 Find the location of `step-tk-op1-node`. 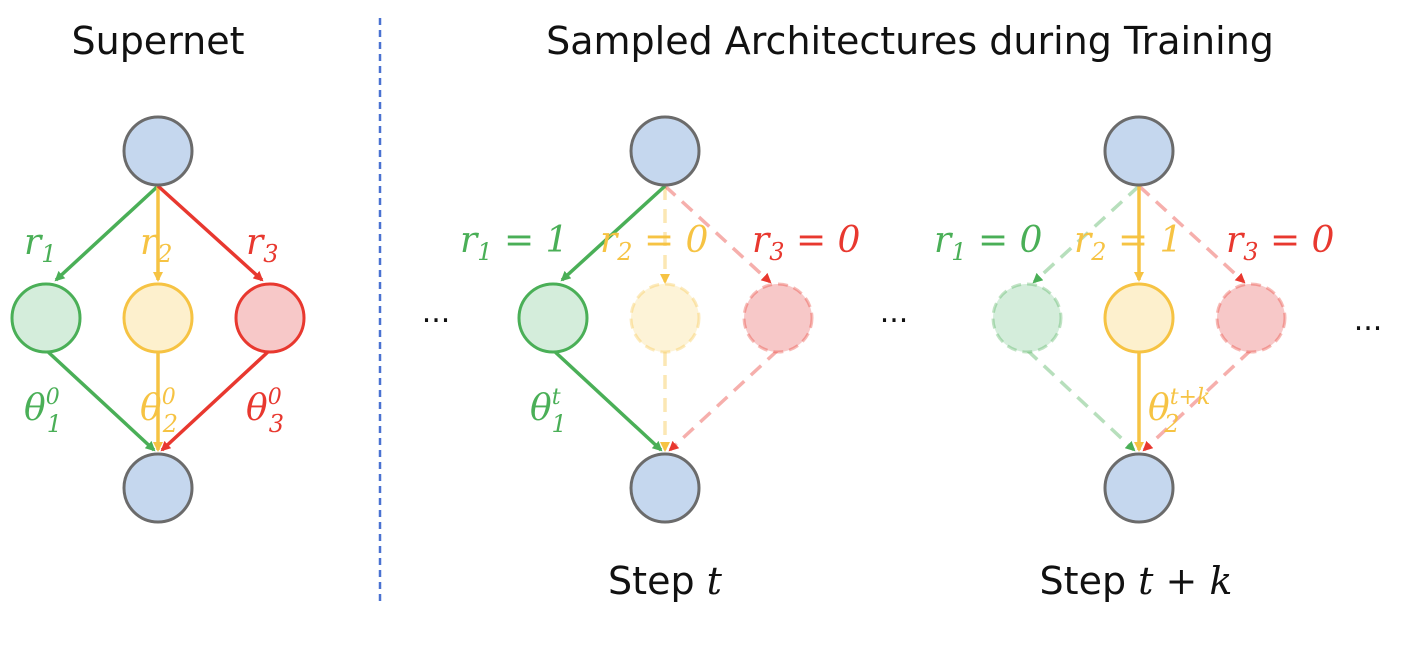

step-tk-op1-node is located at coordinates (1027, 318).